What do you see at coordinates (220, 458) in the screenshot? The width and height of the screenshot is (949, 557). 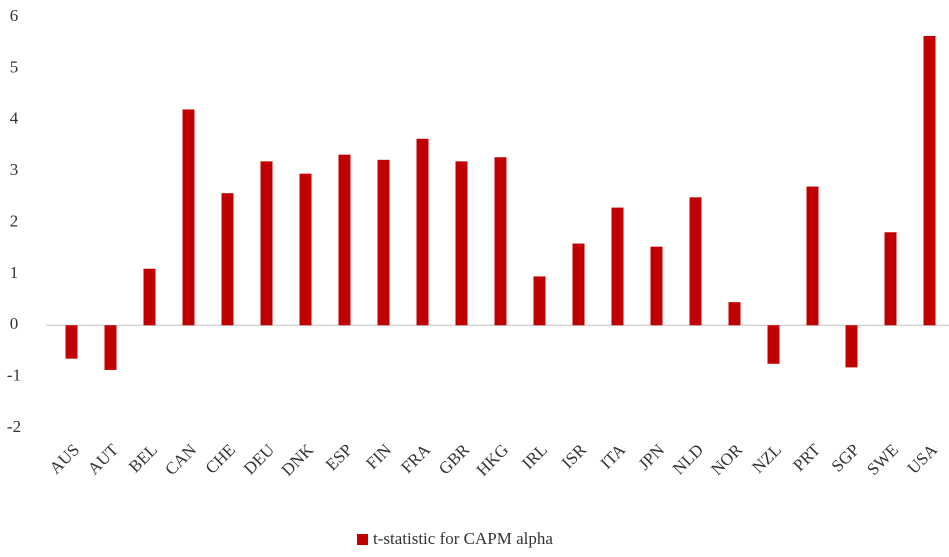 I see `x-tick-label: CHE` at bounding box center [220, 458].